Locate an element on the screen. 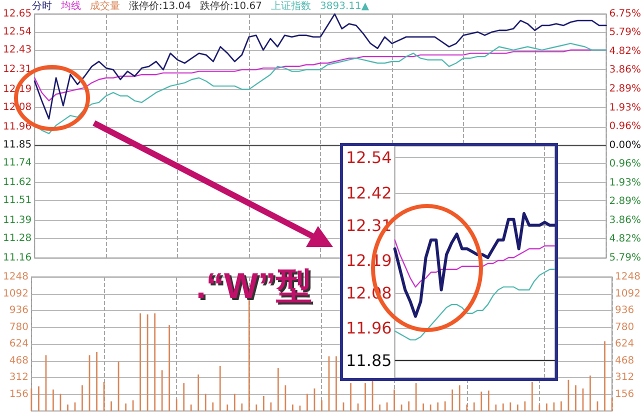 The height and width of the screenshot is (412, 644). y-tick-label: 11.62 is located at coordinates (17, 182).